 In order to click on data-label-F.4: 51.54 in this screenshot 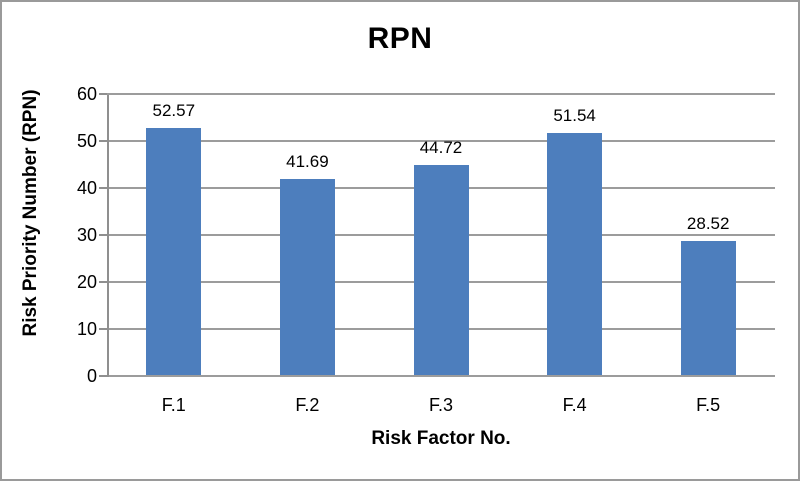, I will do `click(574, 115)`.